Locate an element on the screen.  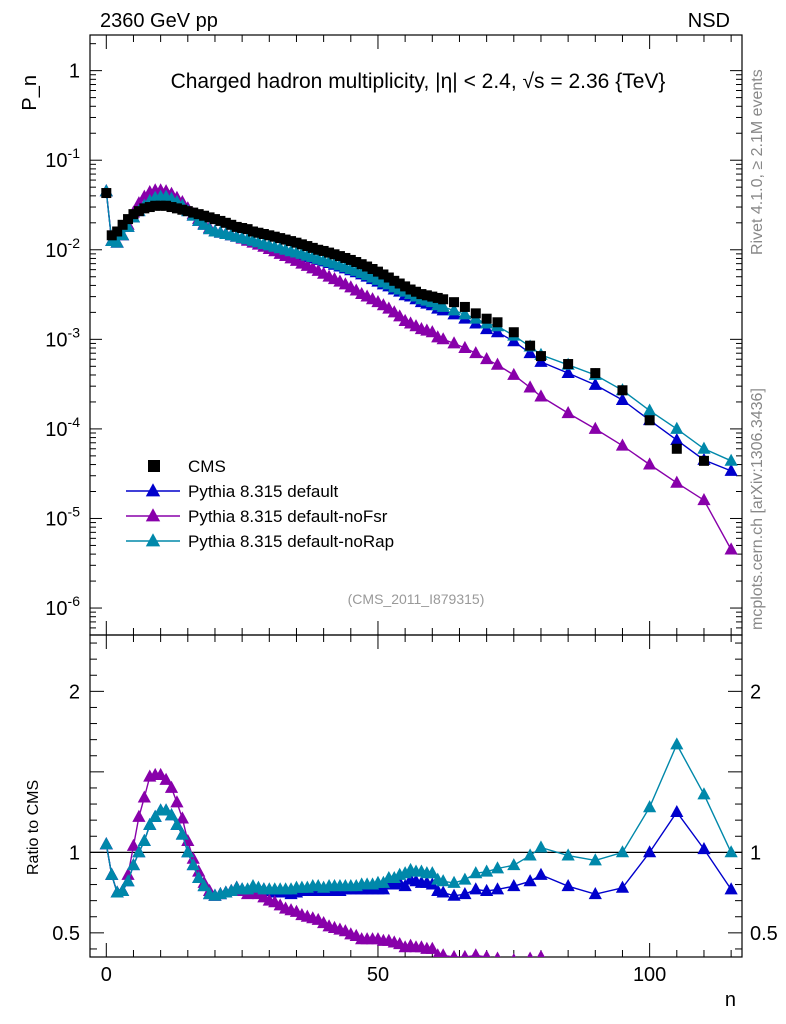
main-y-tick-label: 10⁻⁶ is located at coordinates (62, 606).